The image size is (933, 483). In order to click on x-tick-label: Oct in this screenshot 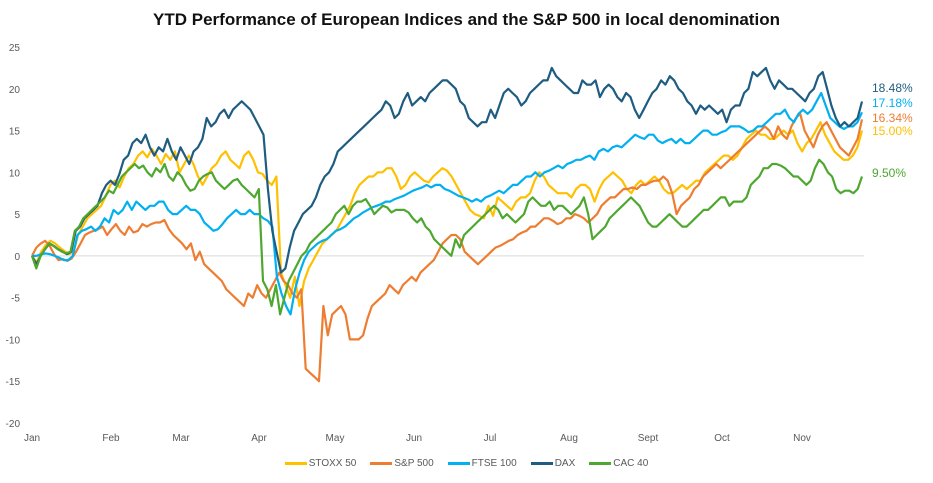, I will do `click(722, 438)`.